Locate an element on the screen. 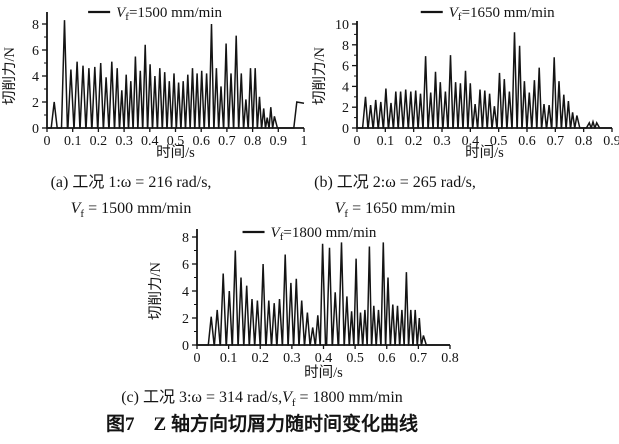 The image size is (619, 444). caption-a: (a) 工况 1:ω = 216 rad/s, Vf = 1500 mm/min is located at coordinates (131, 196).